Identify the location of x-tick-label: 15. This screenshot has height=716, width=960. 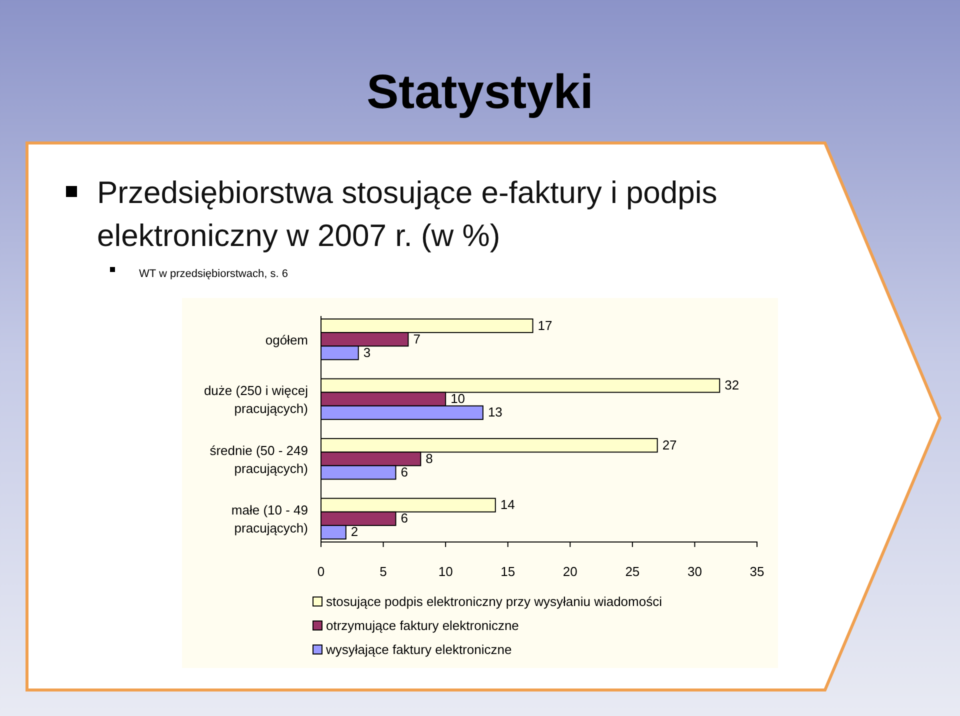
(508, 572).